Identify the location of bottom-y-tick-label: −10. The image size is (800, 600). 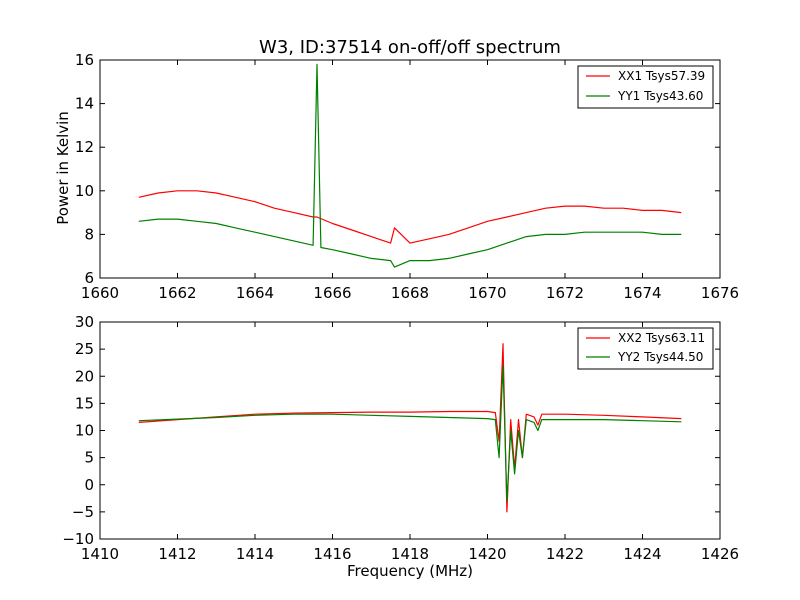
(78, 539).